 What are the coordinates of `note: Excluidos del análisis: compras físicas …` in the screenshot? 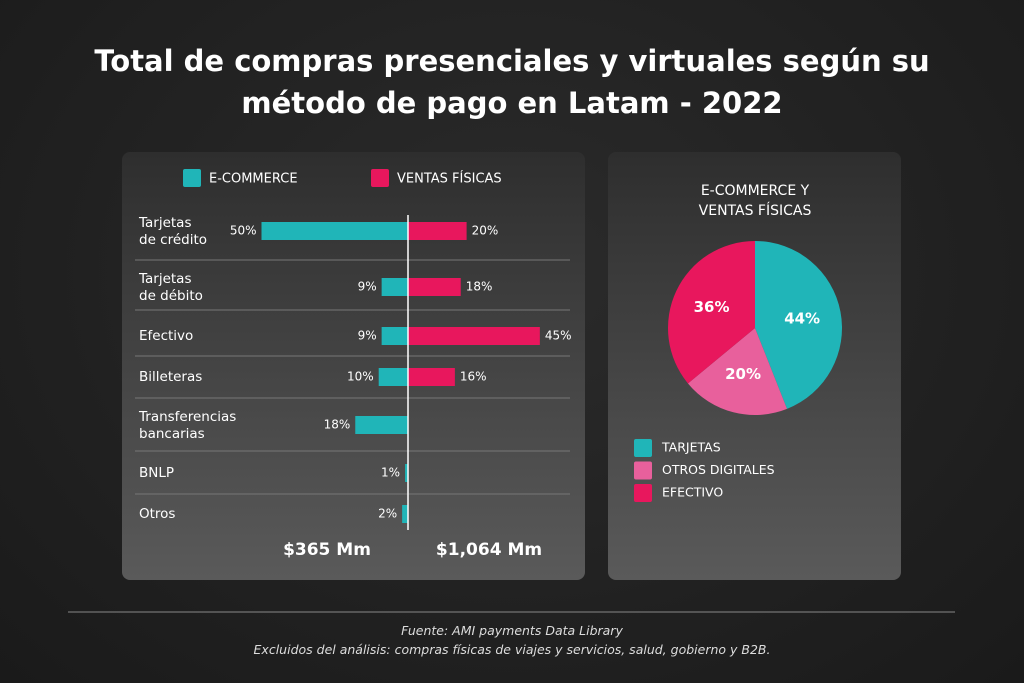 It's located at (512, 649).